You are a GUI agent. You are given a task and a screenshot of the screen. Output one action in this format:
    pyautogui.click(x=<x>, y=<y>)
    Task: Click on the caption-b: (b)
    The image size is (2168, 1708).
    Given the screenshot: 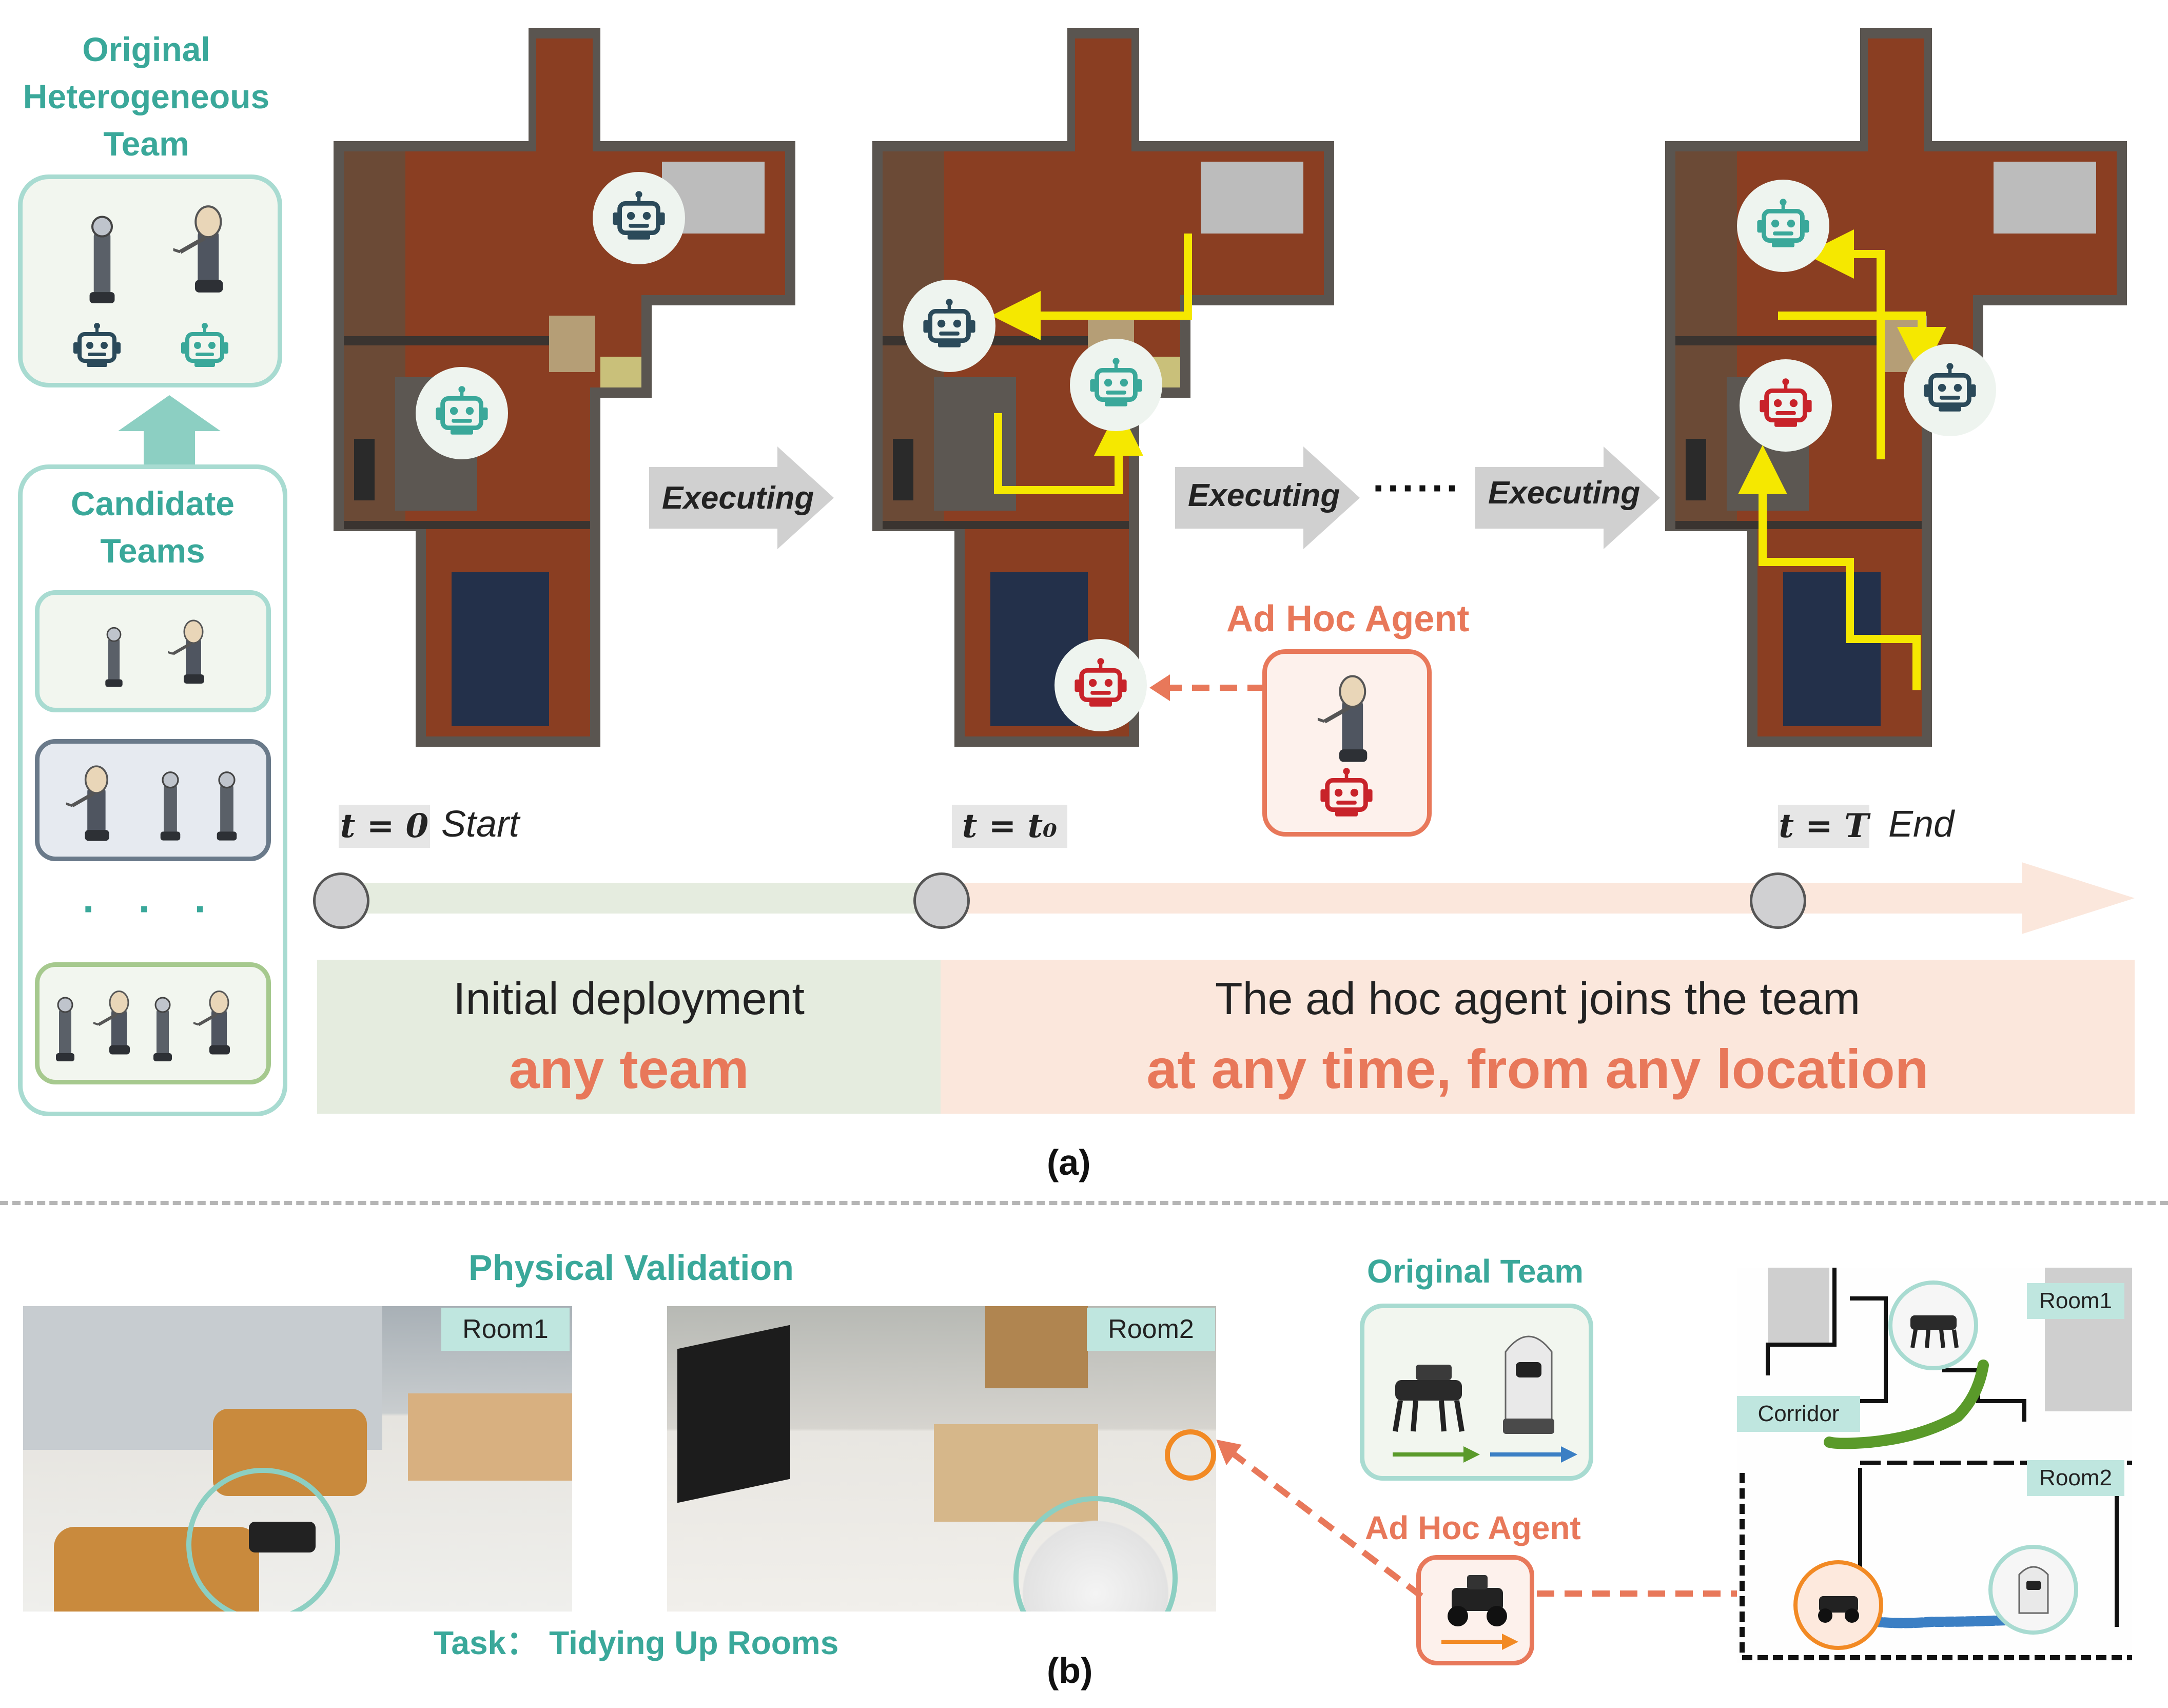 What is the action you would take?
    pyautogui.click(x=1070, y=1671)
    